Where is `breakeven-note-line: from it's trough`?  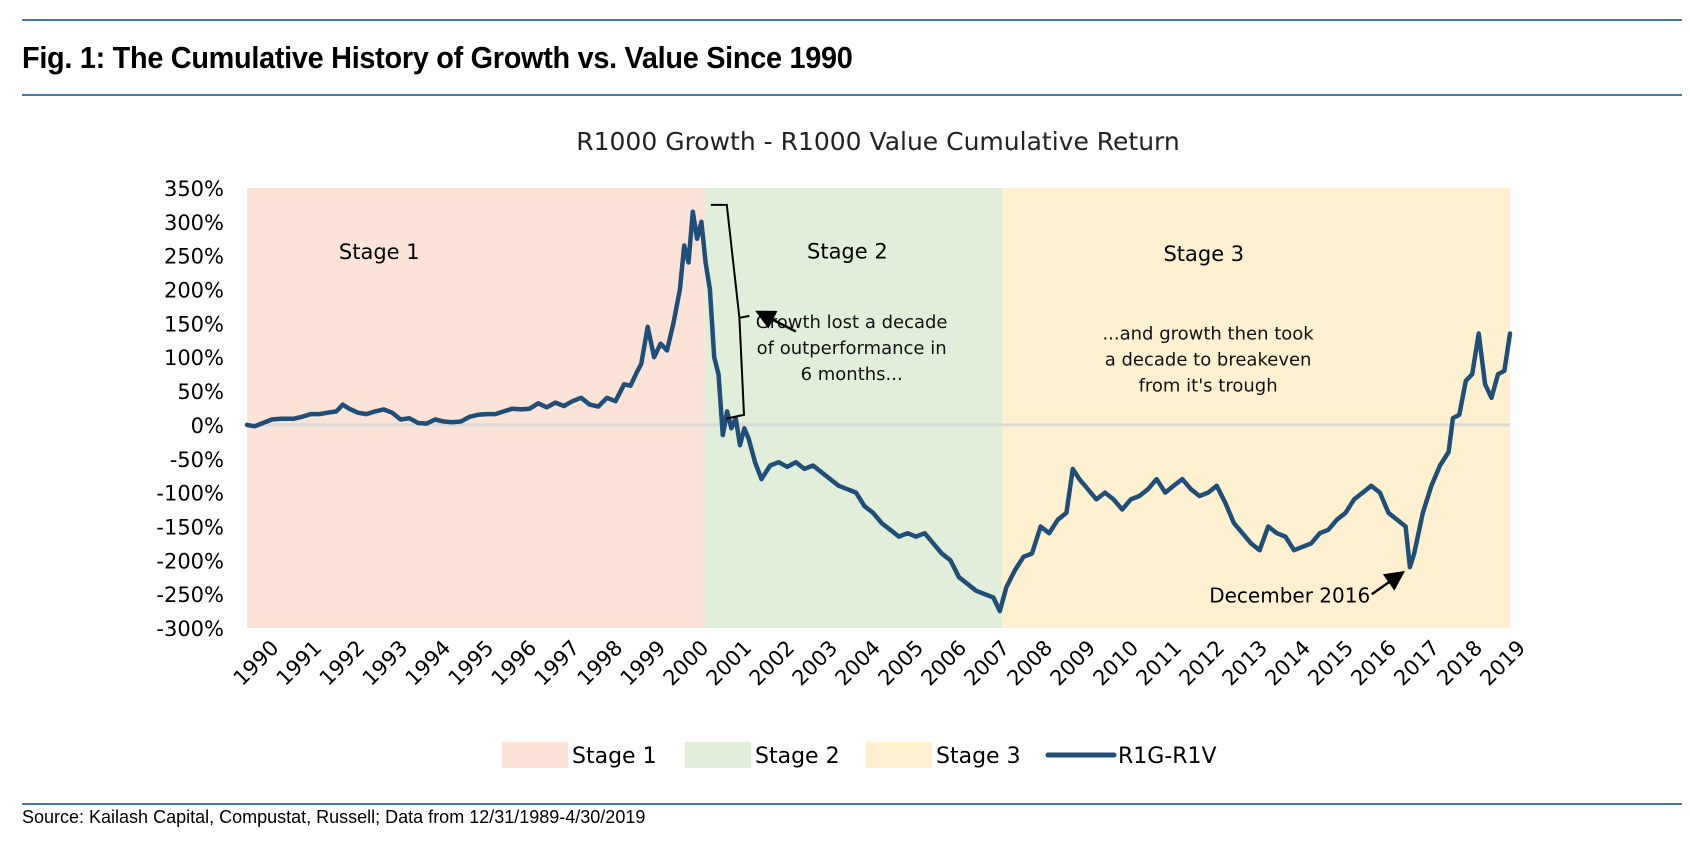
breakeven-note-line: from it's trough is located at coordinates (1208, 386).